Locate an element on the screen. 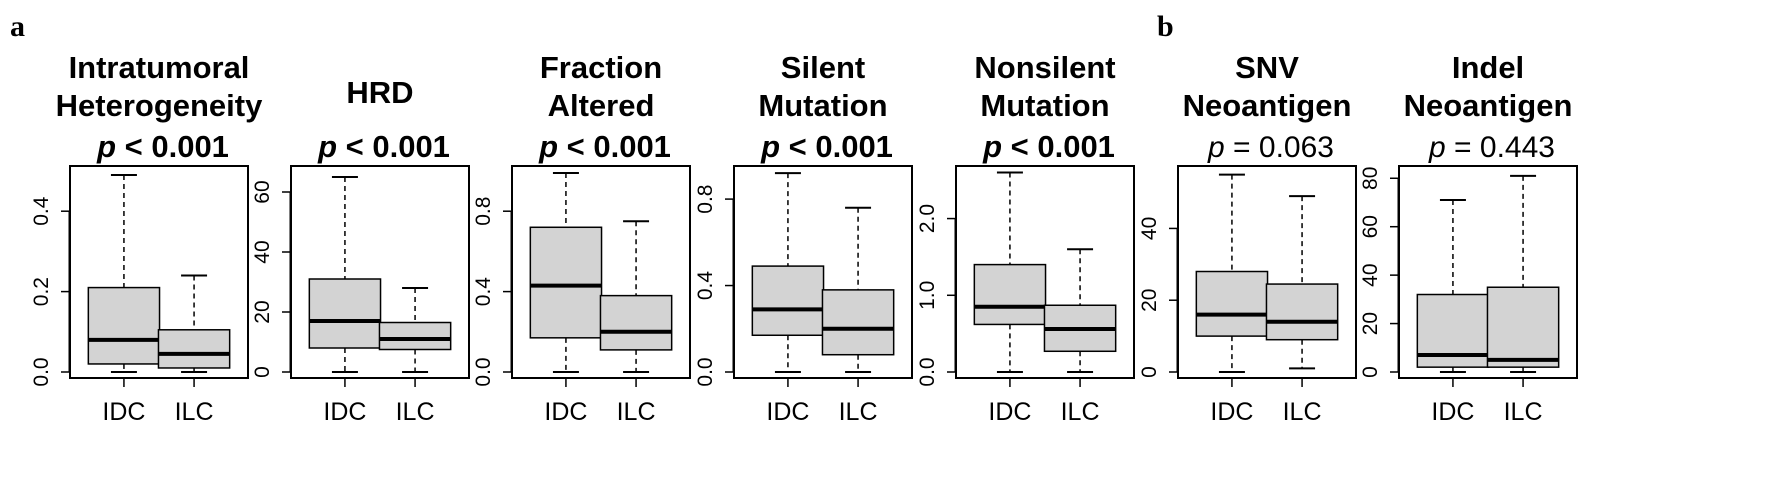 The height and width of the screenshot is (495, 1772). panel-letter-b: b is located at coordinates (1165, 26).